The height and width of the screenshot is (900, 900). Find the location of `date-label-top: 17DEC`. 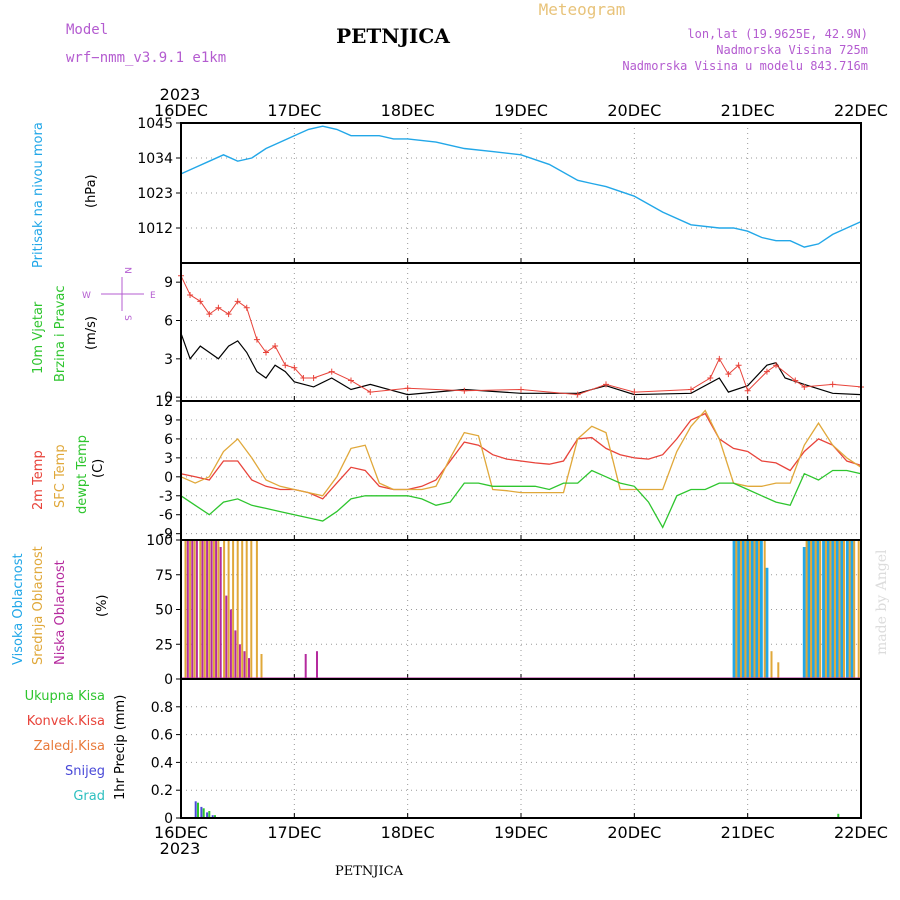

date-label-top: 17DEC is located at coordinates (294, 110).